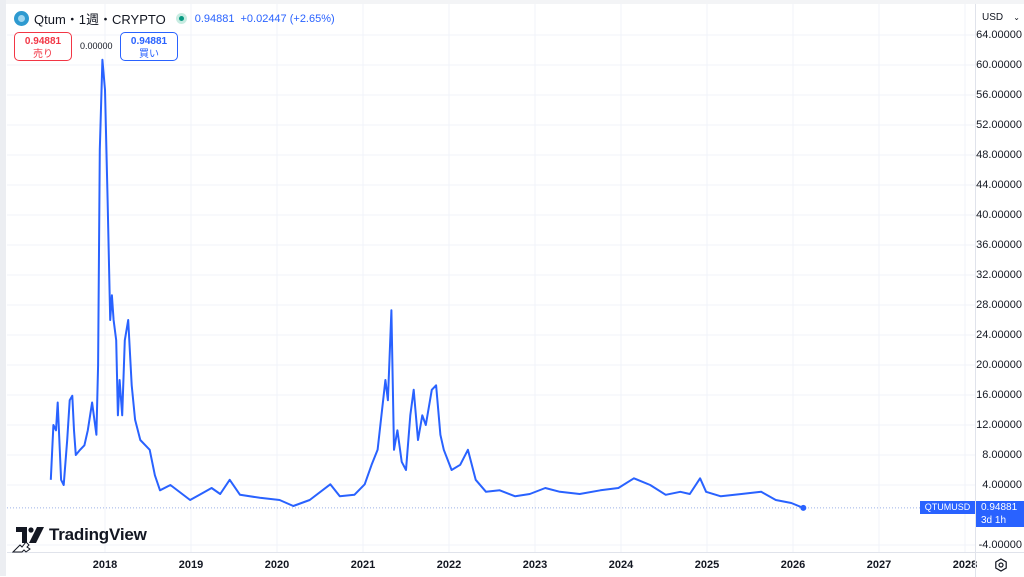 Image resolution: width=1024 pixels, height=577 pixels. Describe the element at coordinates (3, 288) in the screenshot. I see `left-border` at that location.